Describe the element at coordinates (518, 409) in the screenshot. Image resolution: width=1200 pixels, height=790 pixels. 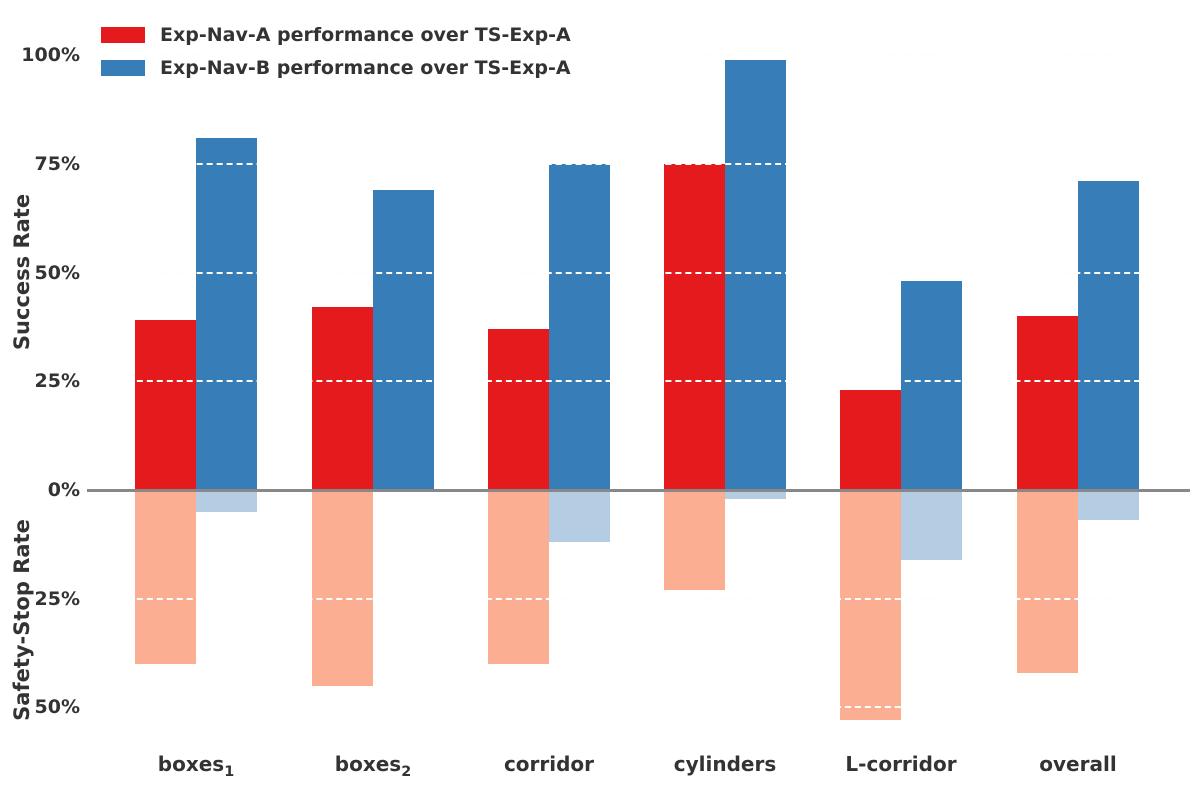
I see `bar-success_rate-left-corridor` at that location.